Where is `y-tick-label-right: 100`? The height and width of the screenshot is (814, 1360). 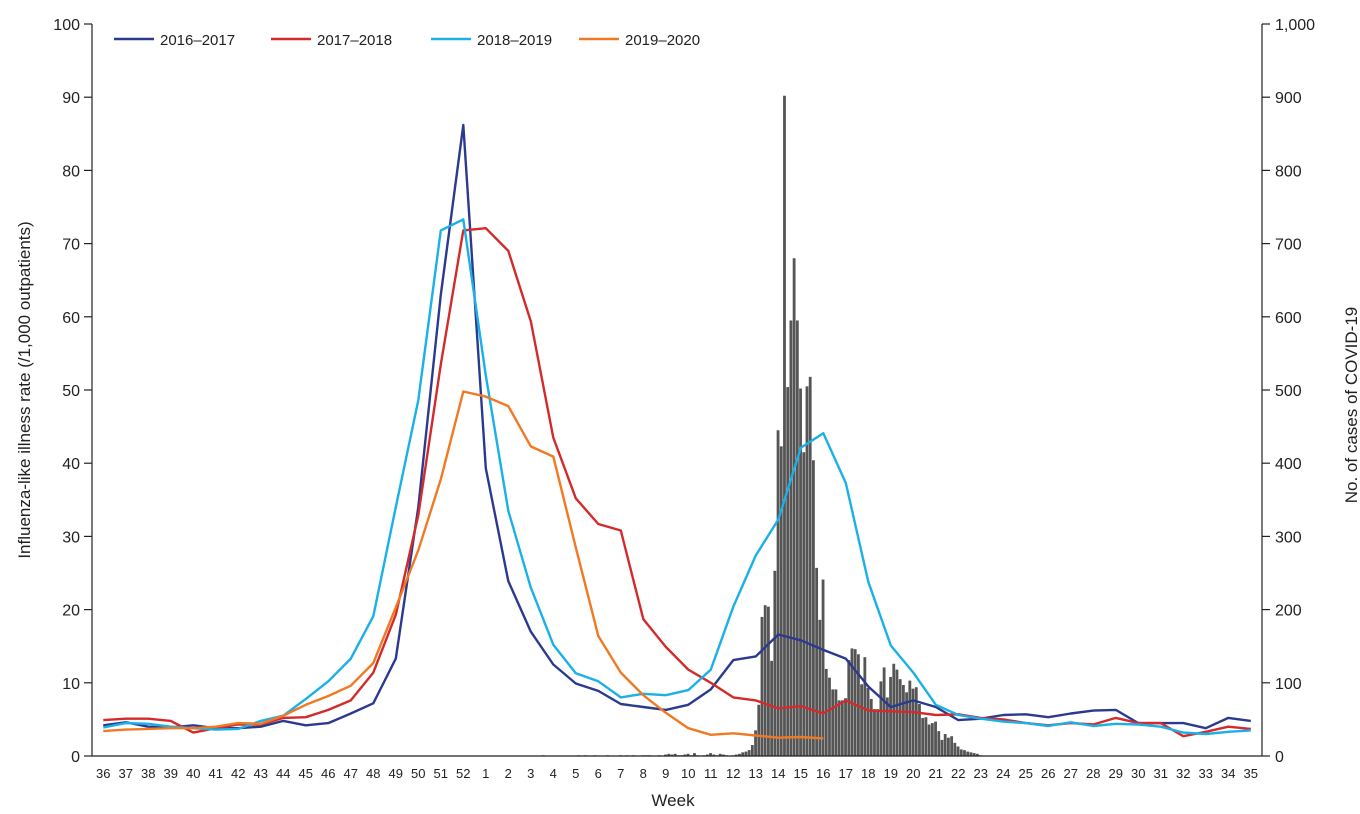 y-tick-label-right: 100 is located at coordinates (1288, 684).